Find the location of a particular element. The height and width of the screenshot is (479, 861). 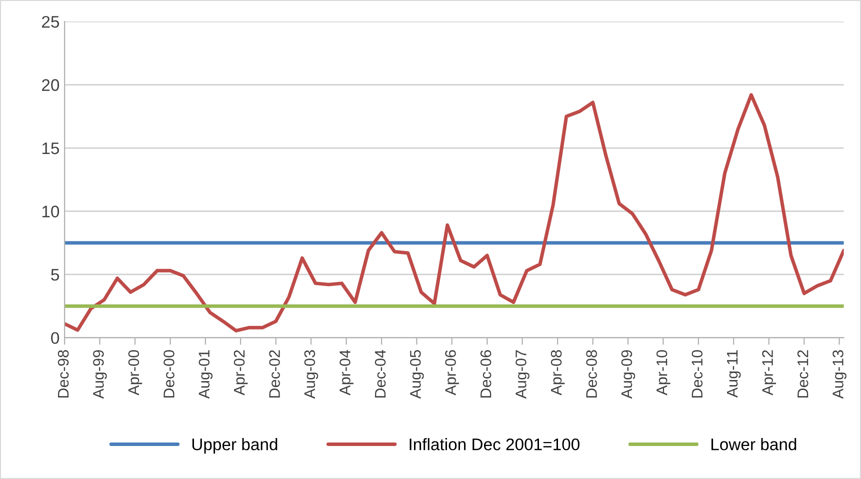

y-tick-label: 5 is located at coordinates (55, 275).